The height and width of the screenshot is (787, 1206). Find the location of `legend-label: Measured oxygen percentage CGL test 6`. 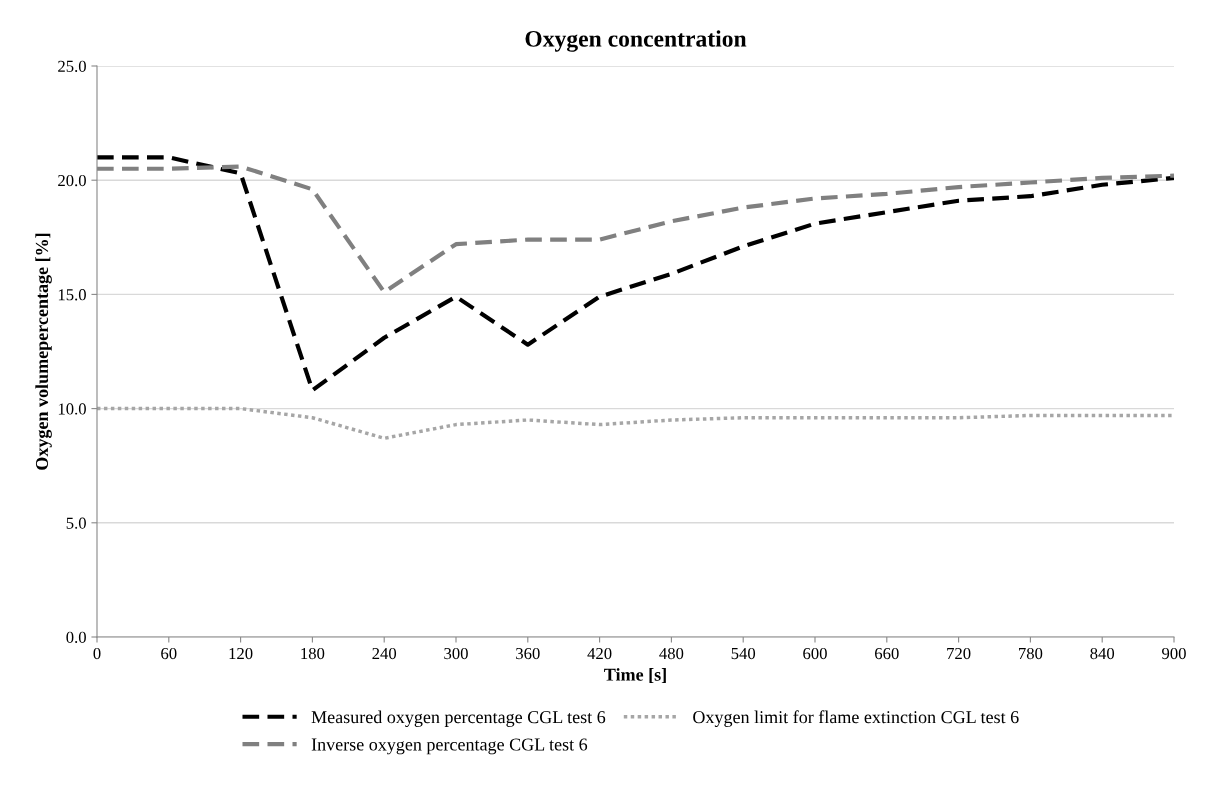

legend-label: Measured oxygen percentage CGL test 6 is located at coordinates (458, 718).